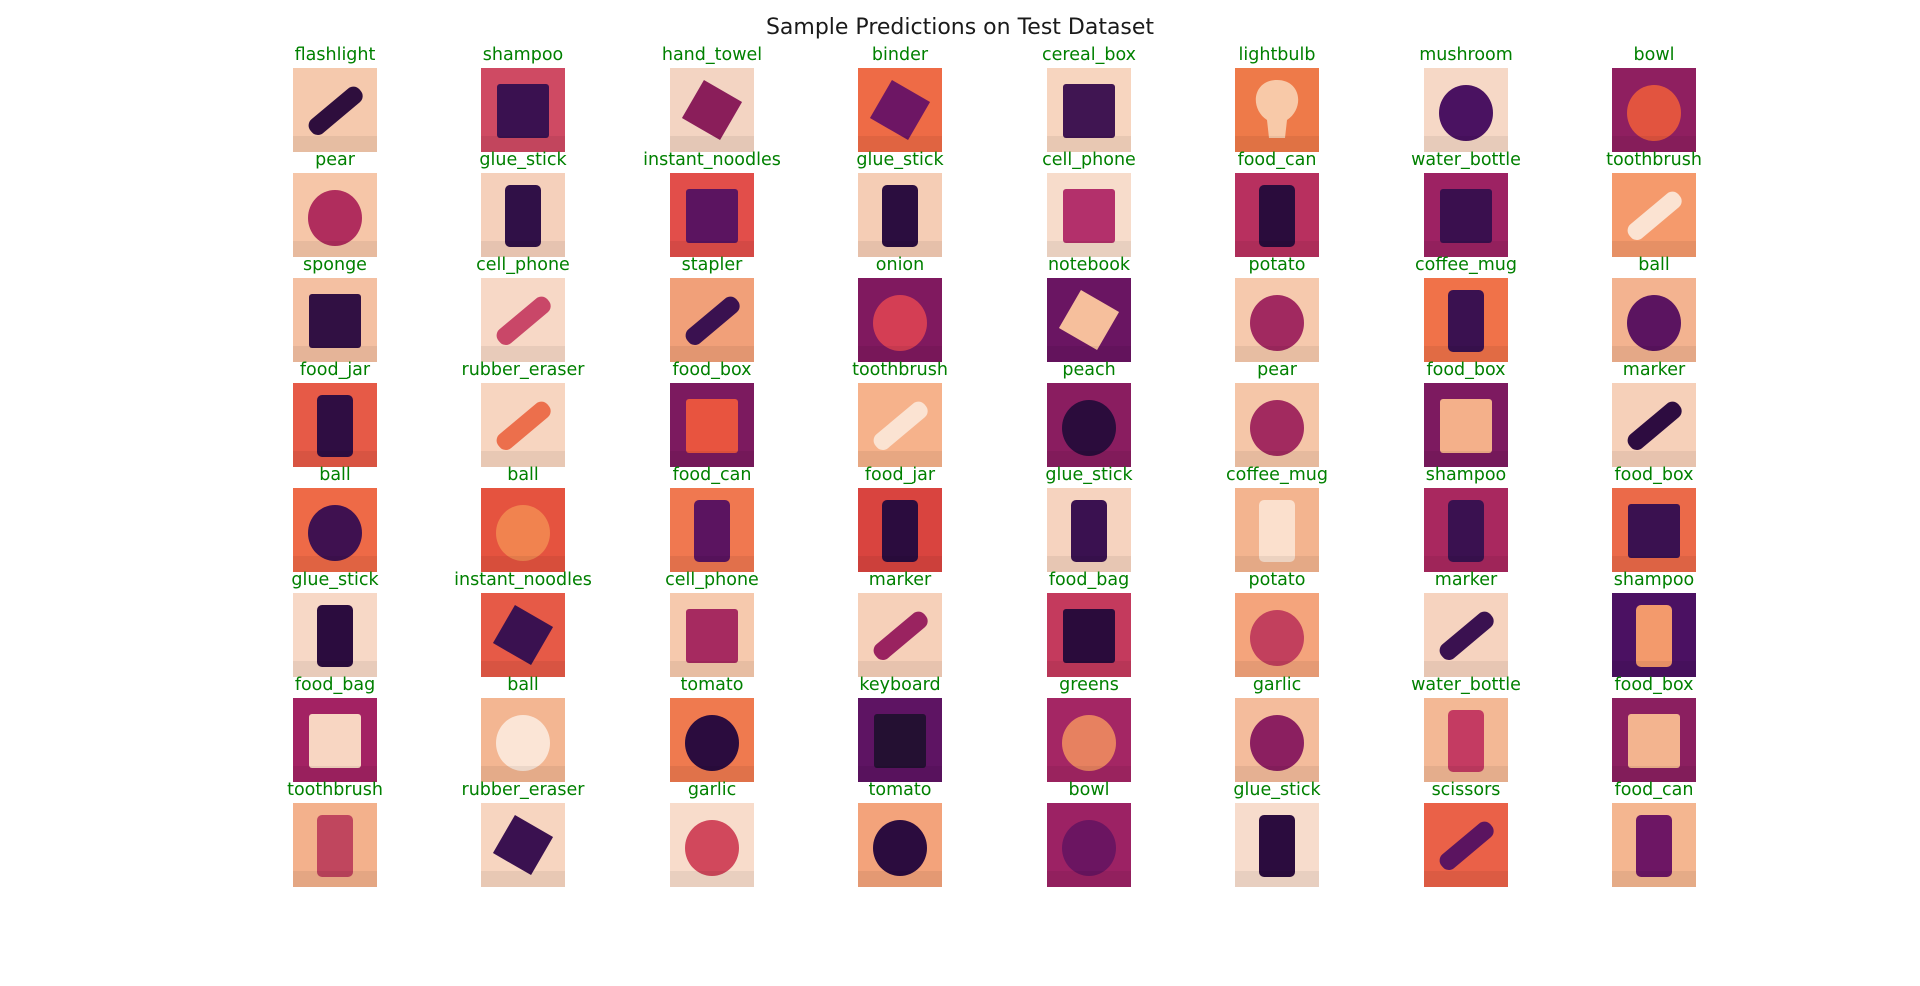  What do you see at coordinates (1089, 265) in the screenshot?
I see `prediction-label: notebook` at bounding box center [1089, 265].